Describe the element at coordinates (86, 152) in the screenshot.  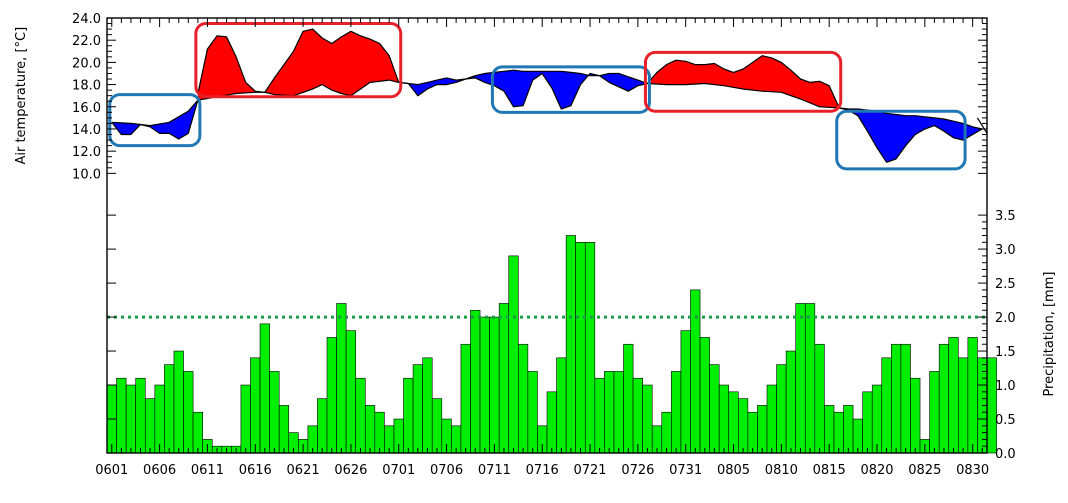
I see `temperature-tick-label: 12.0` at that location.